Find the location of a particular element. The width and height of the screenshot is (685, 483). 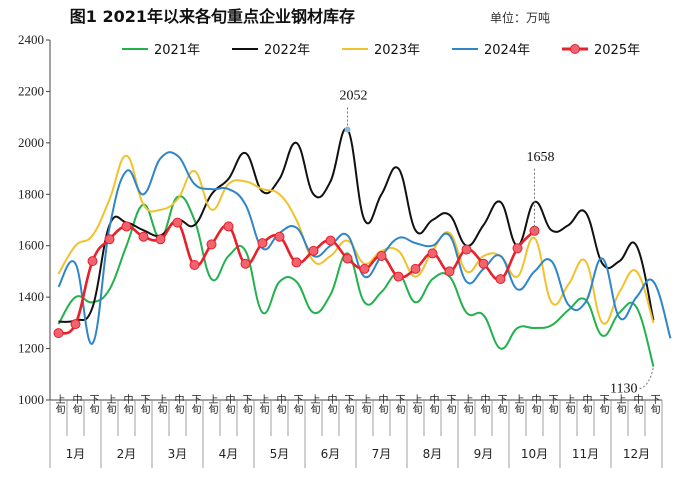

annotation-label: 1130 is located at coordinates (623, 389).